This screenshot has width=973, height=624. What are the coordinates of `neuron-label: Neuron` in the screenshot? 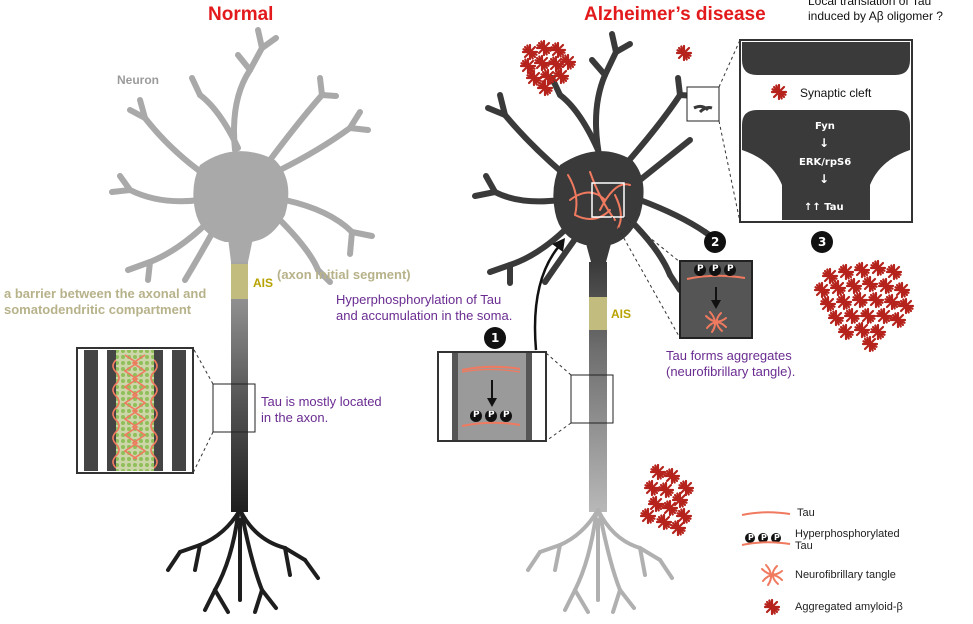 It's located at (138, 80).